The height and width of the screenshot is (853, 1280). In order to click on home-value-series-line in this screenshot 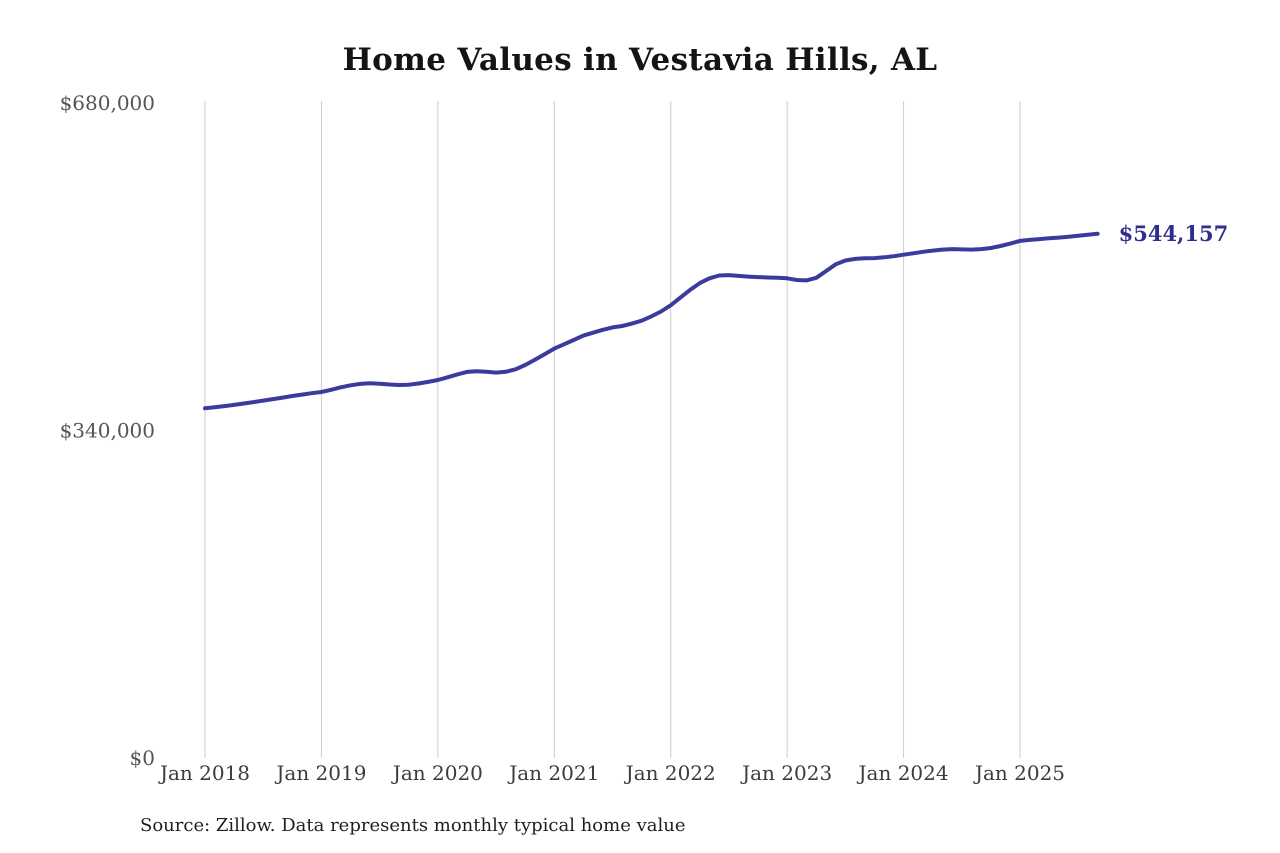, I will do `click(651, 321)`.